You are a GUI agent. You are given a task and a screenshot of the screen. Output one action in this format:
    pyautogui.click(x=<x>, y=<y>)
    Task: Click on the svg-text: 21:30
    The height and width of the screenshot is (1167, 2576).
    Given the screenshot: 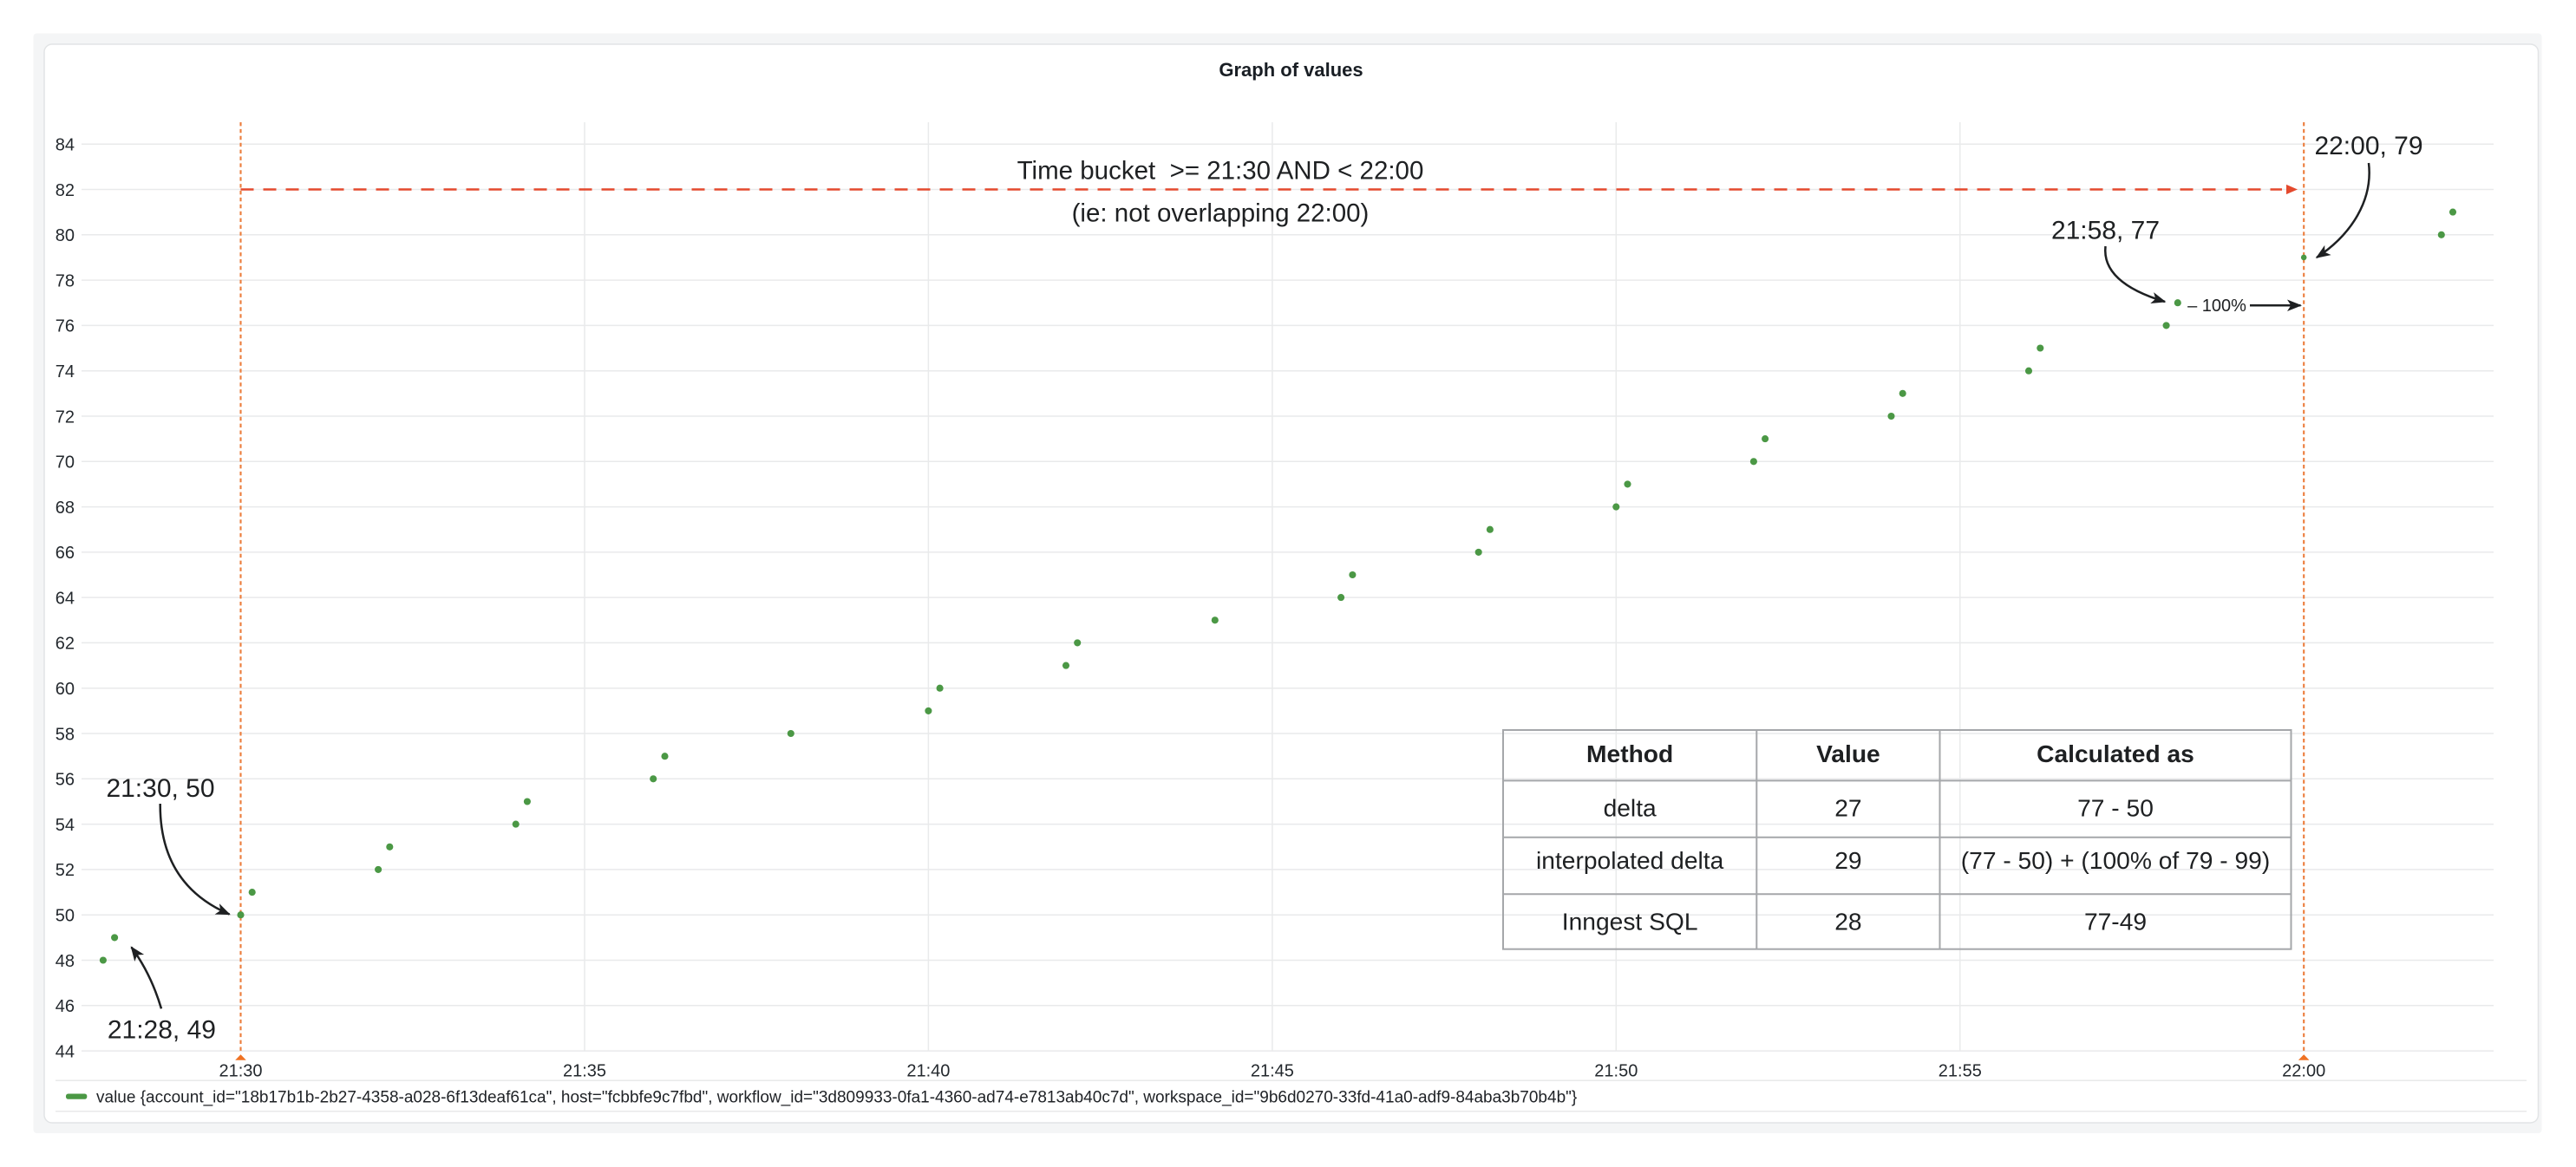 What is the action you would take?
    pyautogui.click(x=240, y=1071)
    